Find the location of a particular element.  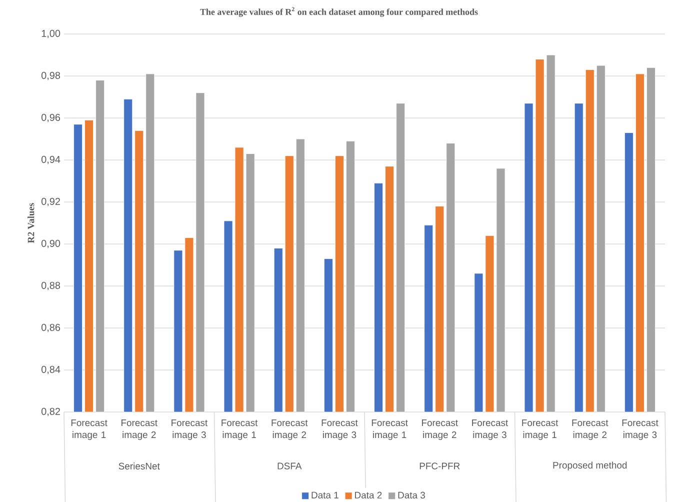

y-axis-title: R2 Values is located at coordinates (31, 223).